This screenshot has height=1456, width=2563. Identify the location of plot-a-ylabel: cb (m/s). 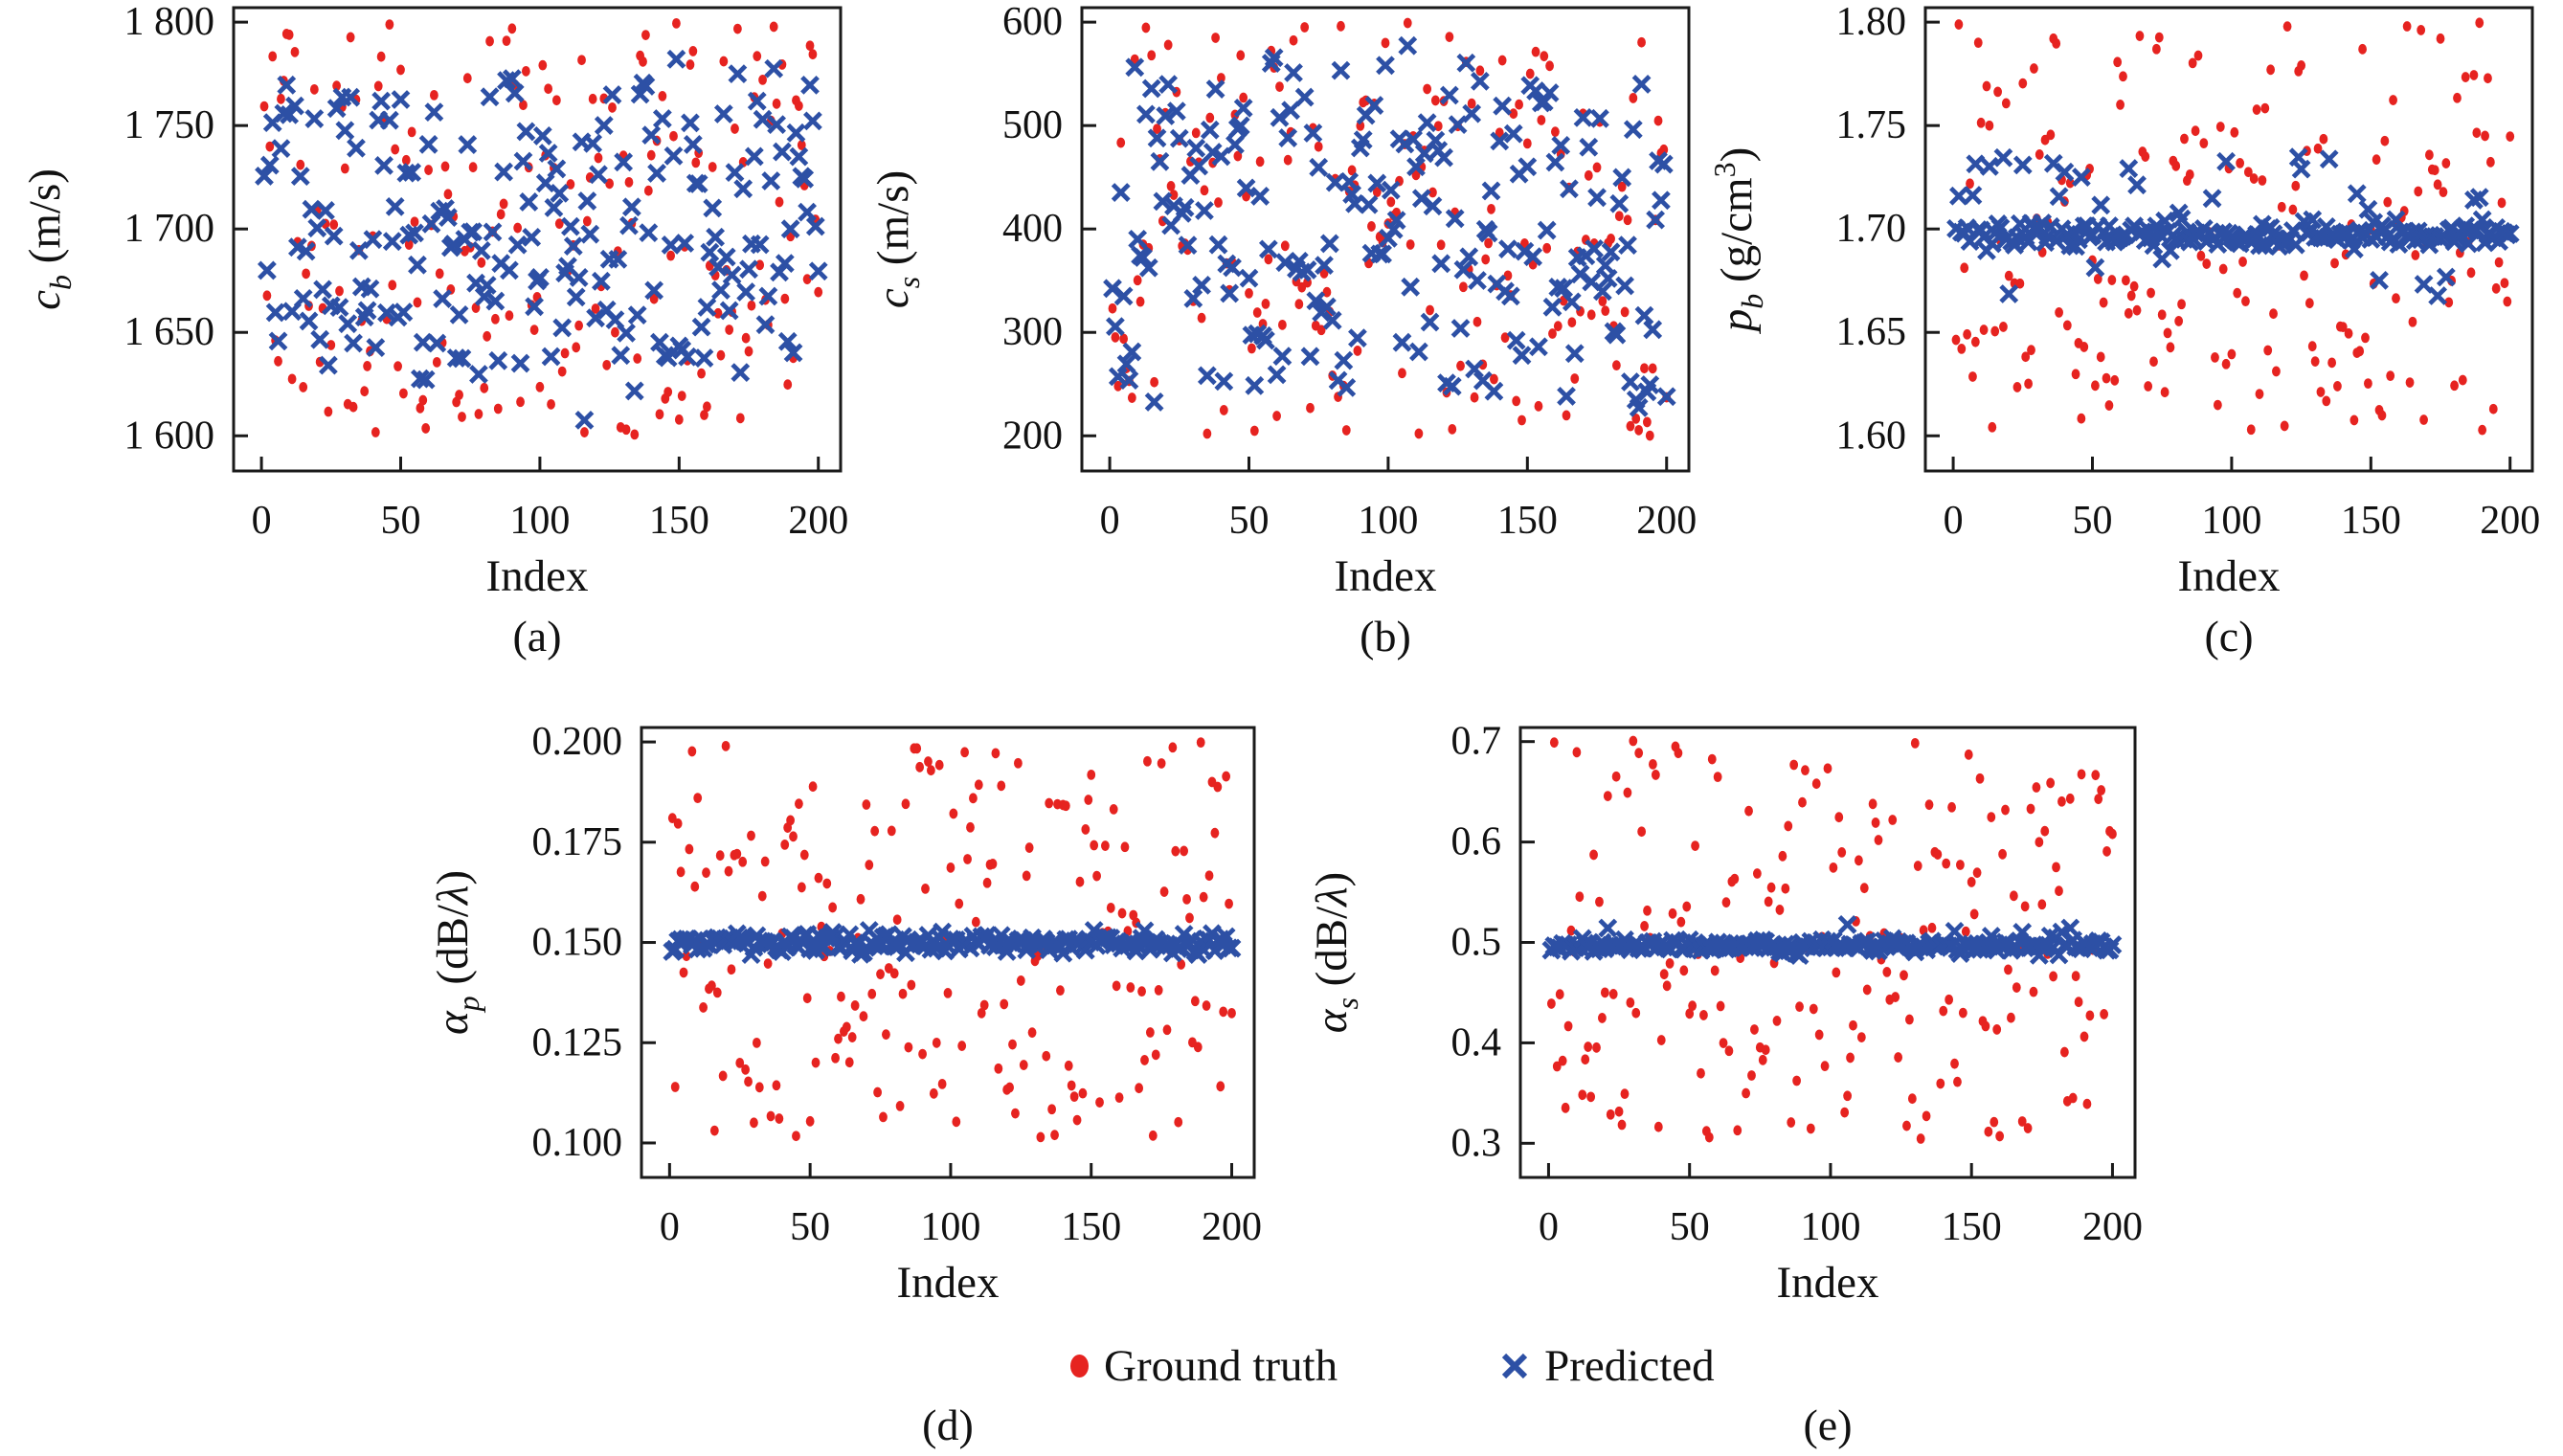
(49, 239).